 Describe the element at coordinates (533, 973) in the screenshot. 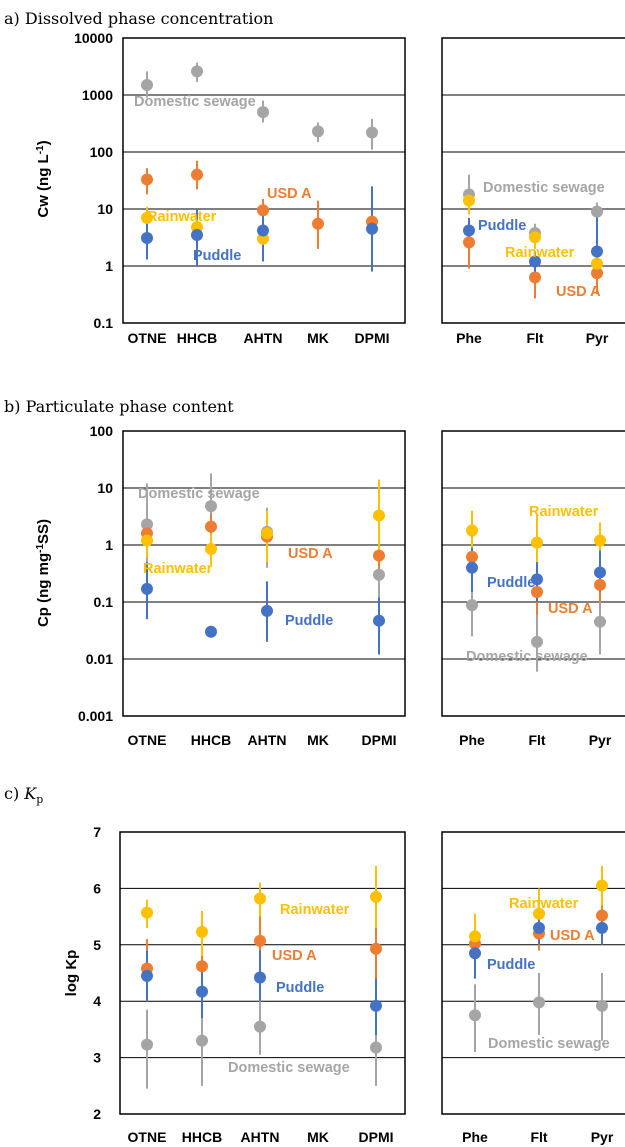

I see `panel-c-right-plot-frame` at that location.